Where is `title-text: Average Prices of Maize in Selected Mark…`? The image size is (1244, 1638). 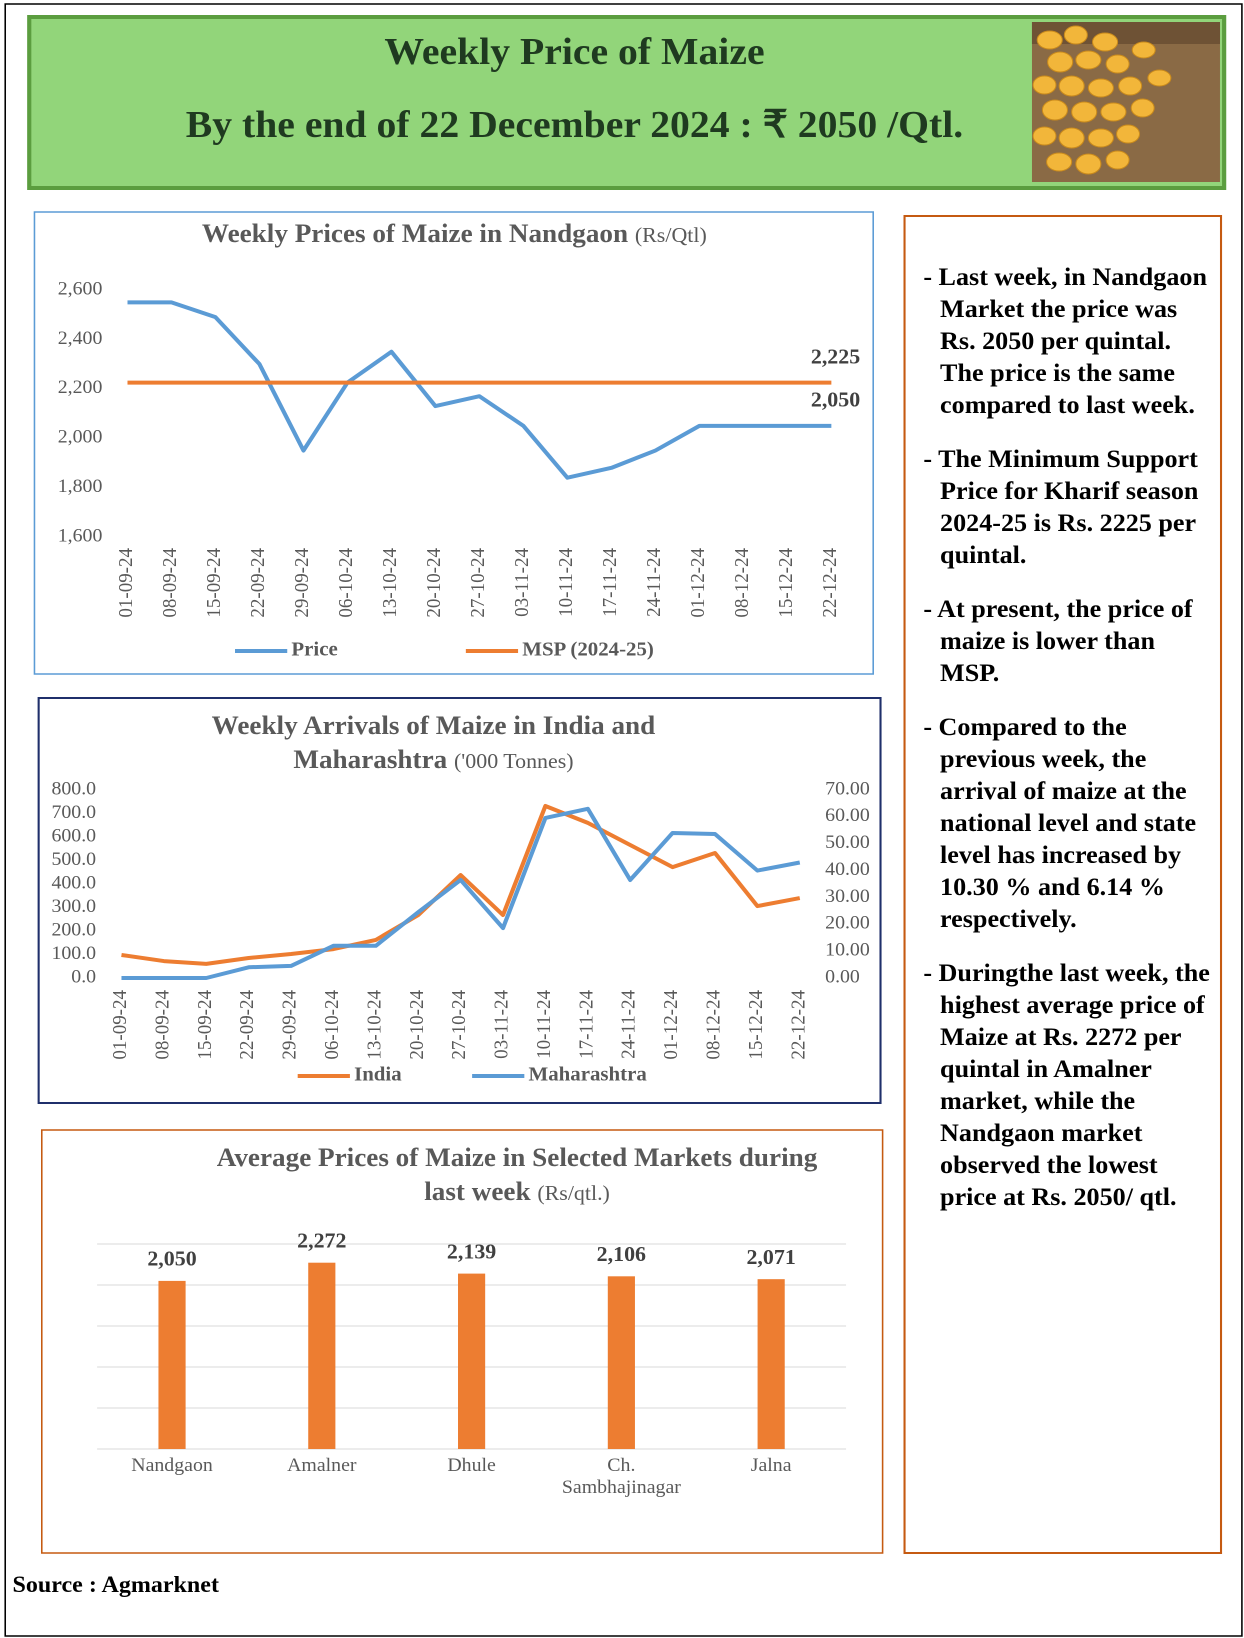 title-text: Average Prices of Maize in Selected Mark… is located at coordinates (517, 1174).